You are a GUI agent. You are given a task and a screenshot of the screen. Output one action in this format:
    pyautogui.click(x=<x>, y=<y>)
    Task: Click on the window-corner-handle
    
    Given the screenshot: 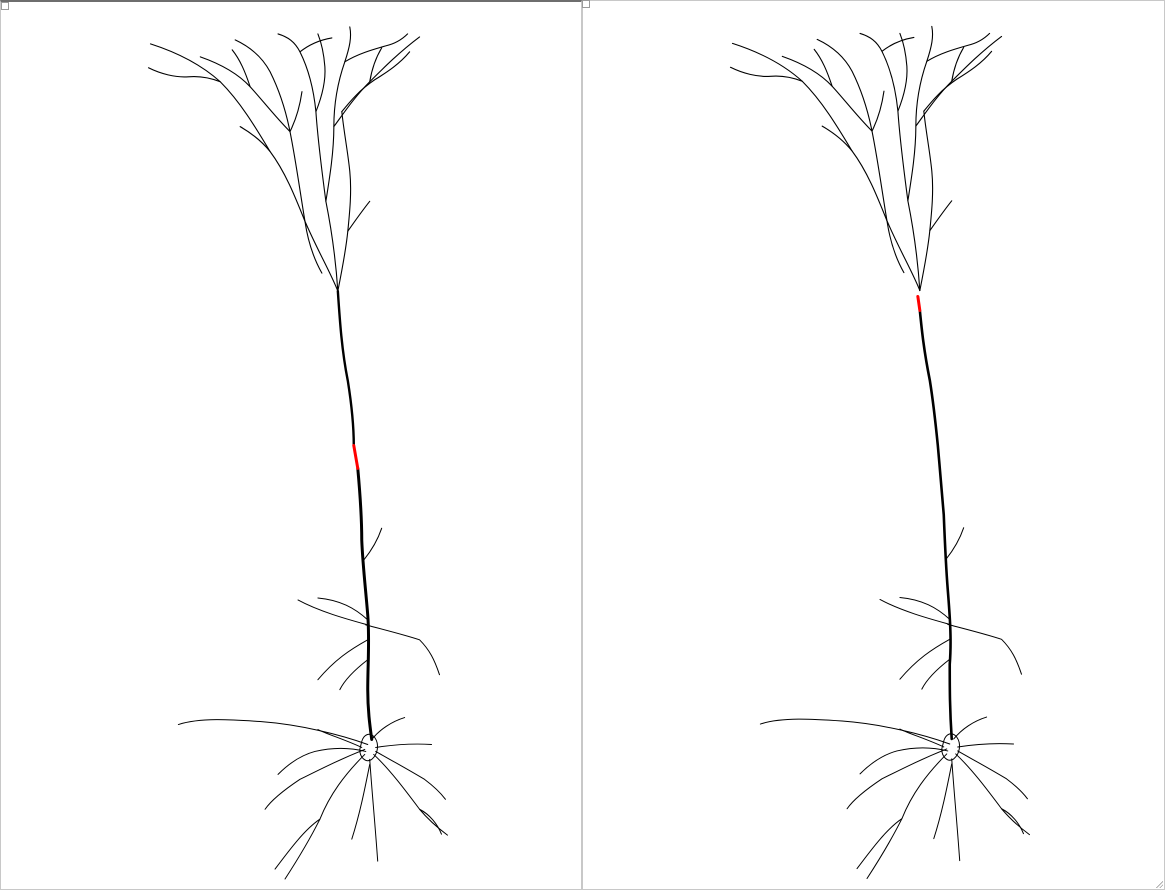 What is the action you would take?
    pyautogui.click(x=586, y=4)
    